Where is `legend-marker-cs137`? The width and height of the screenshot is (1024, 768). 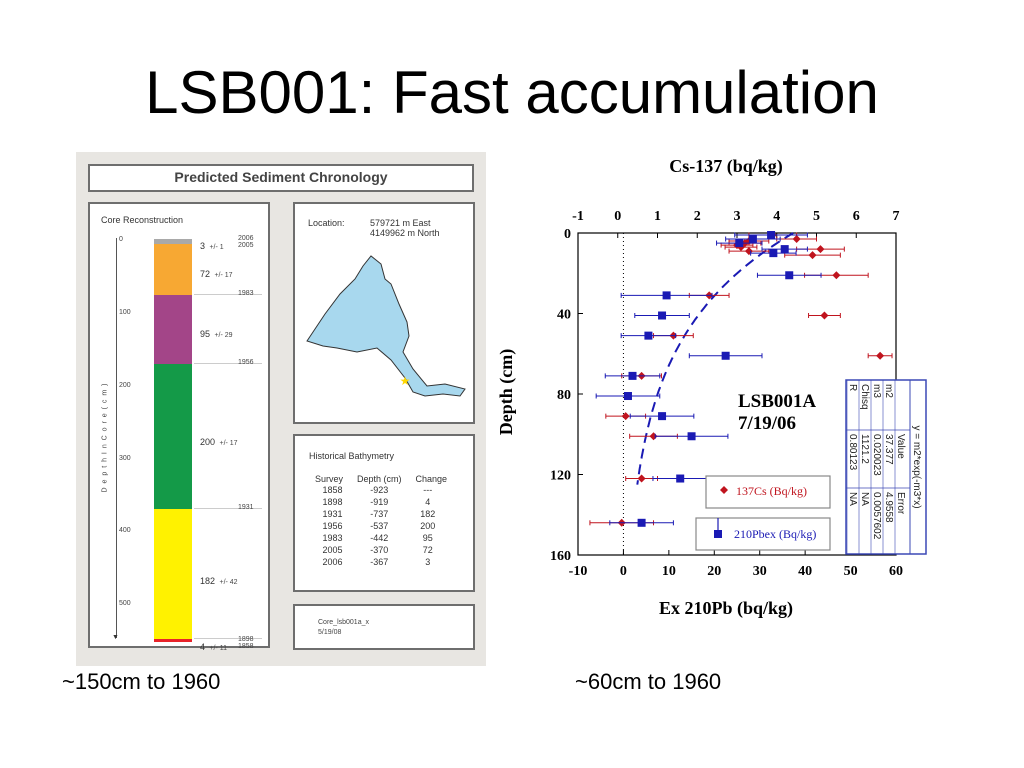
legend-marker-cs137 is located at coordinates (724, 490).